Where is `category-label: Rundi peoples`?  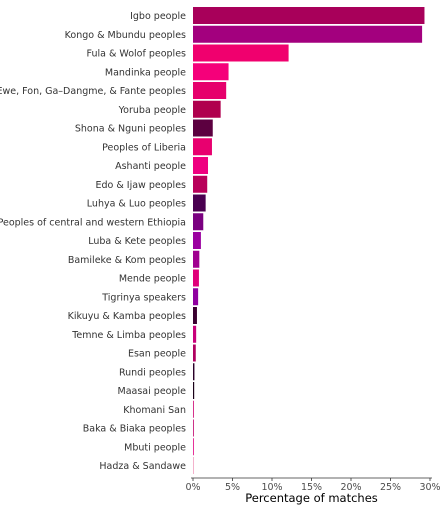
category-label: Rundi peoples is located at coordinates (152, 372).